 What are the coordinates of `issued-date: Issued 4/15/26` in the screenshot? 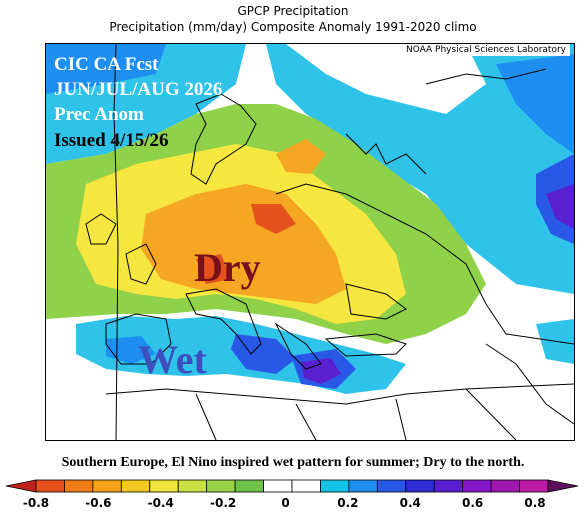 It's located at (111, 140).